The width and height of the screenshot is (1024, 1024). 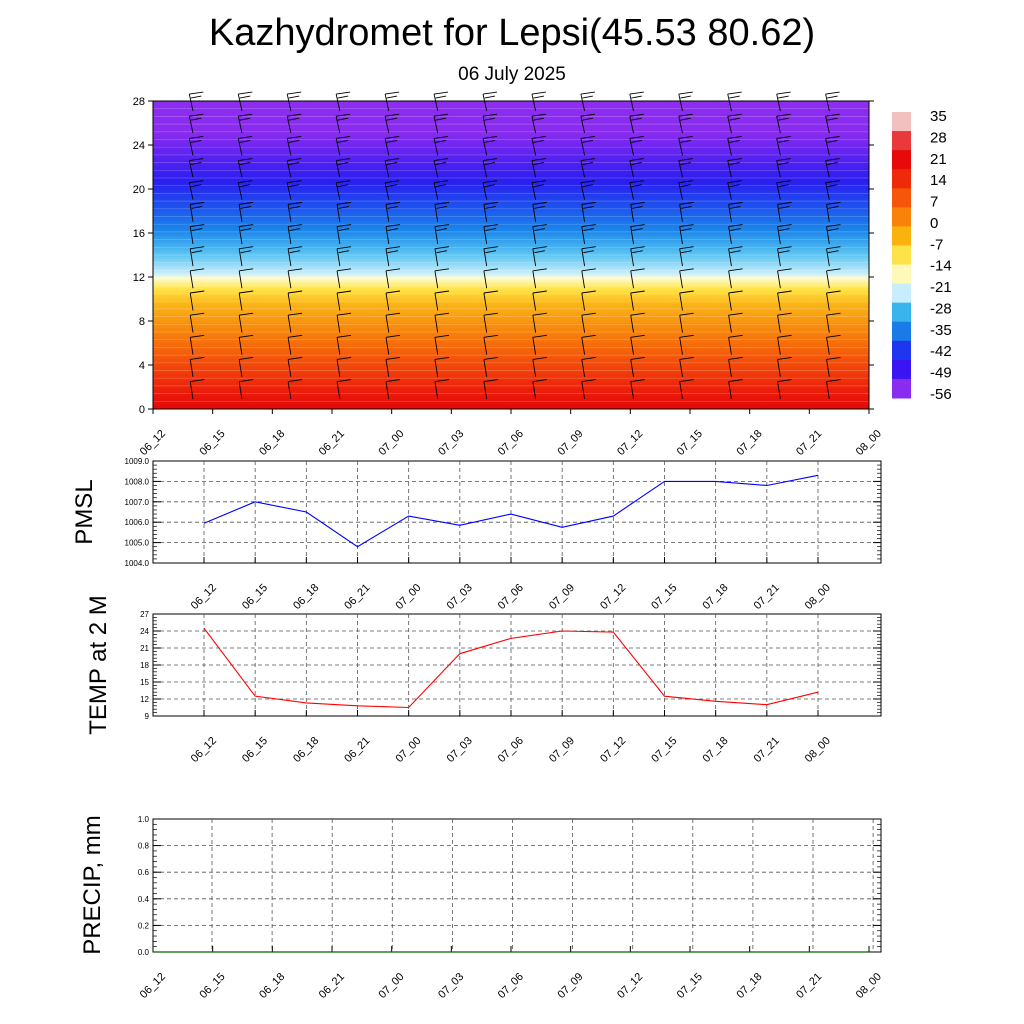 What do you see at coordinates (511, 278) in the screenshot?
I see `contour-line` at bounding box center [511, 278].